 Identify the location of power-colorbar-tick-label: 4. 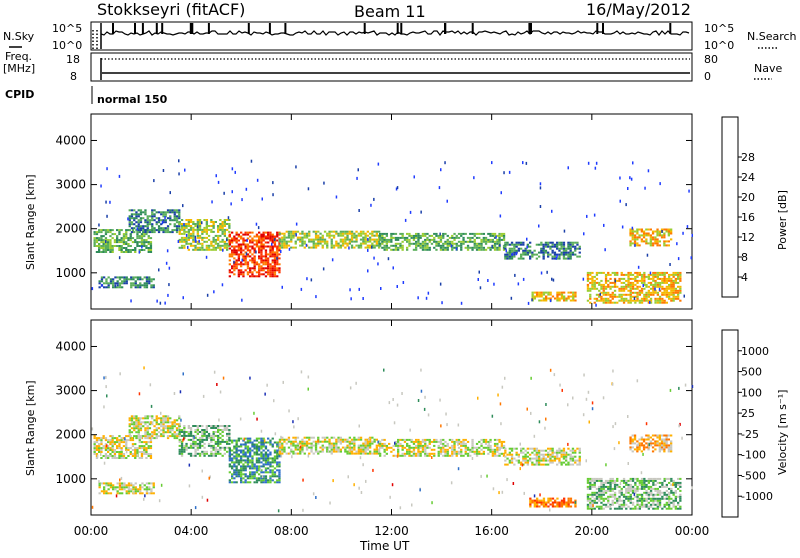
(744, 277).